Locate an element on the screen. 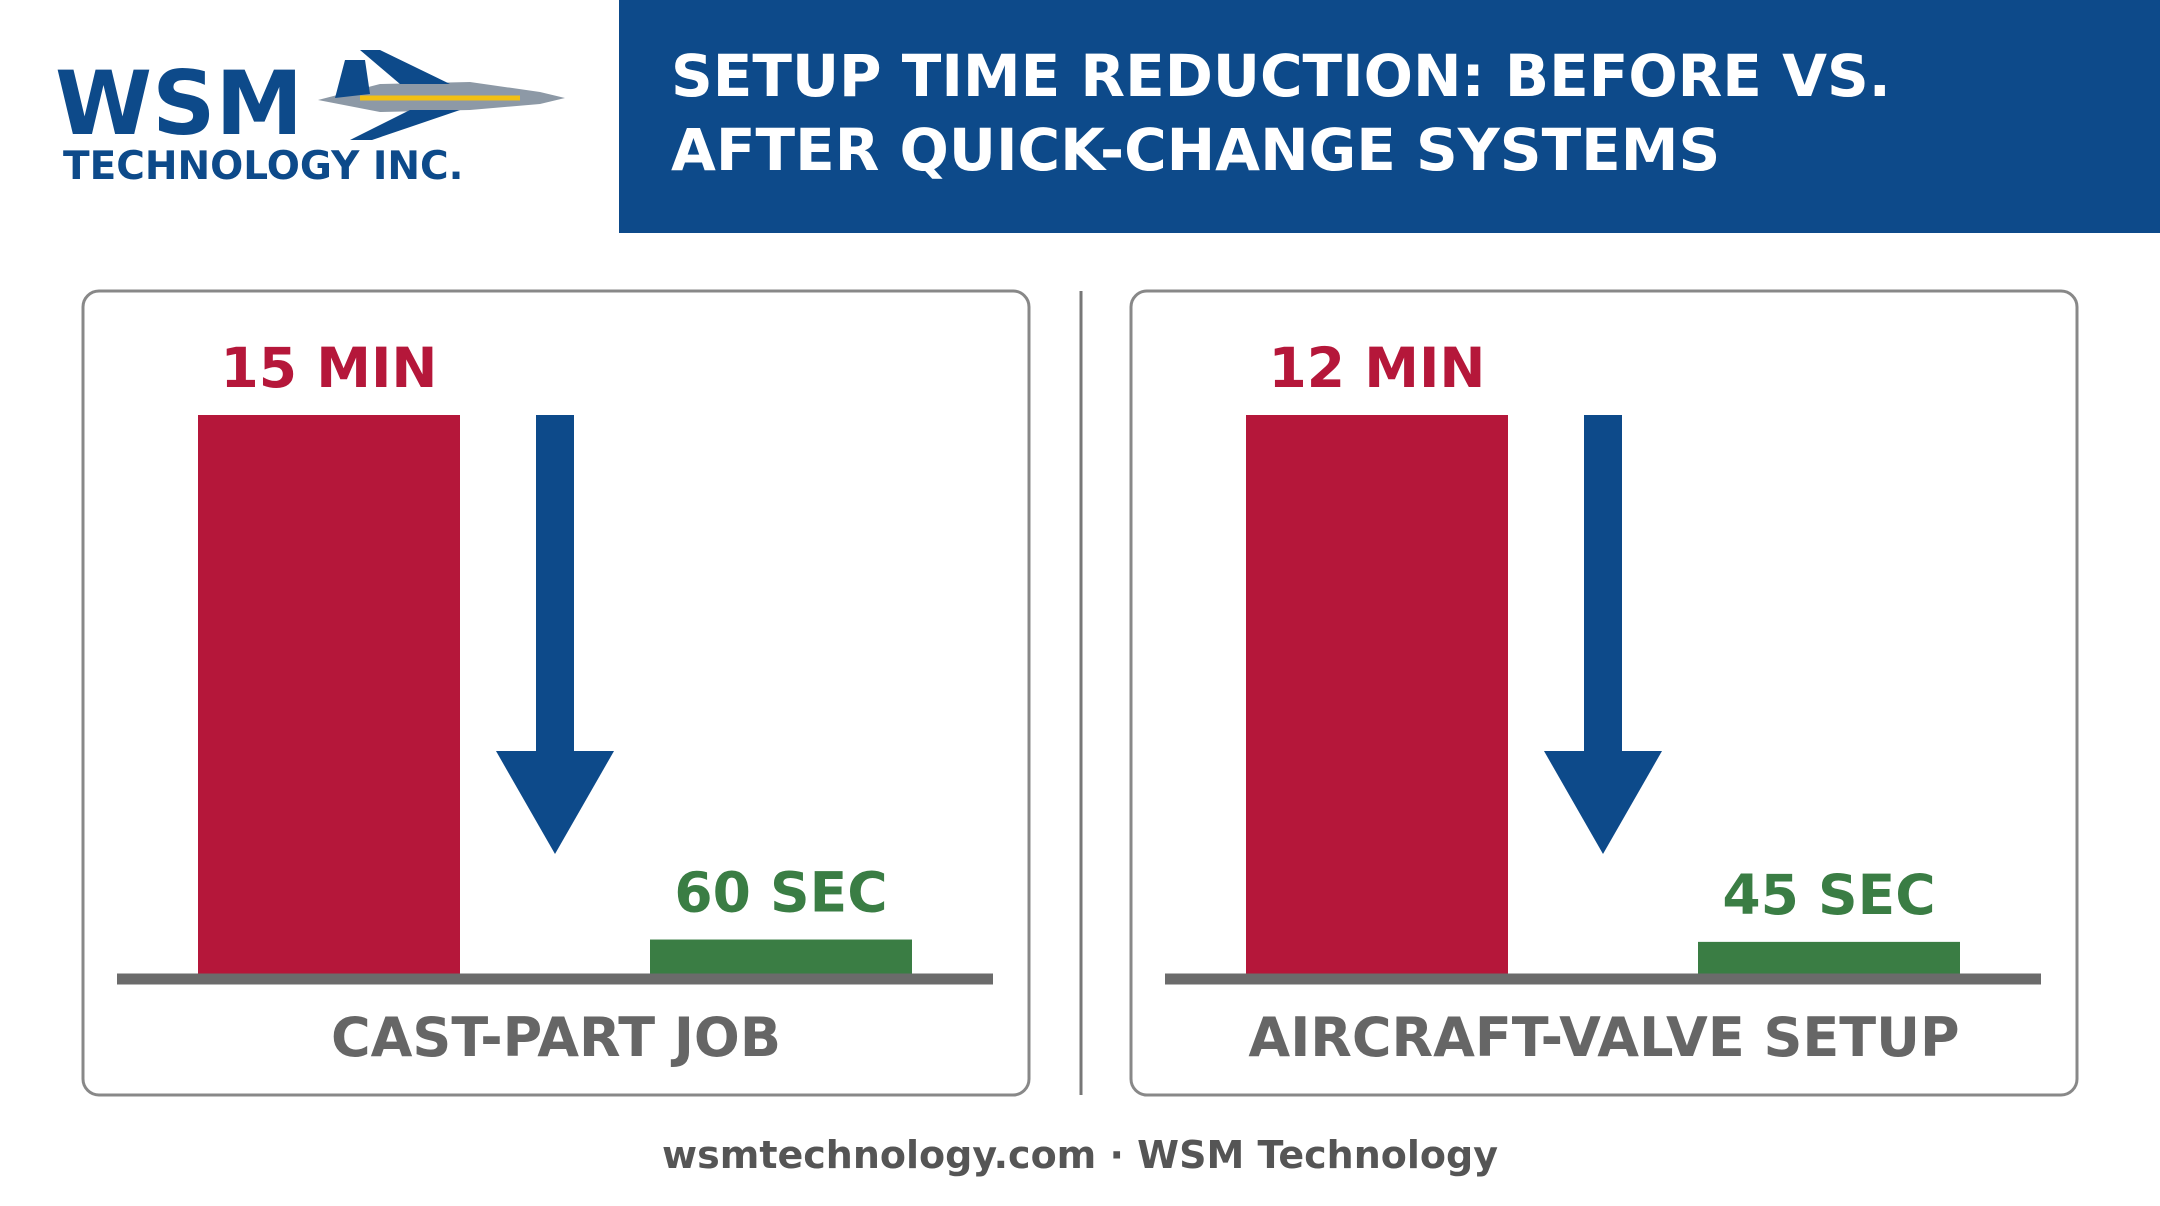 The width and height of the screenshot is (2160, 1206). value-label: 12 MIN is located at coordinates (1377, 368).